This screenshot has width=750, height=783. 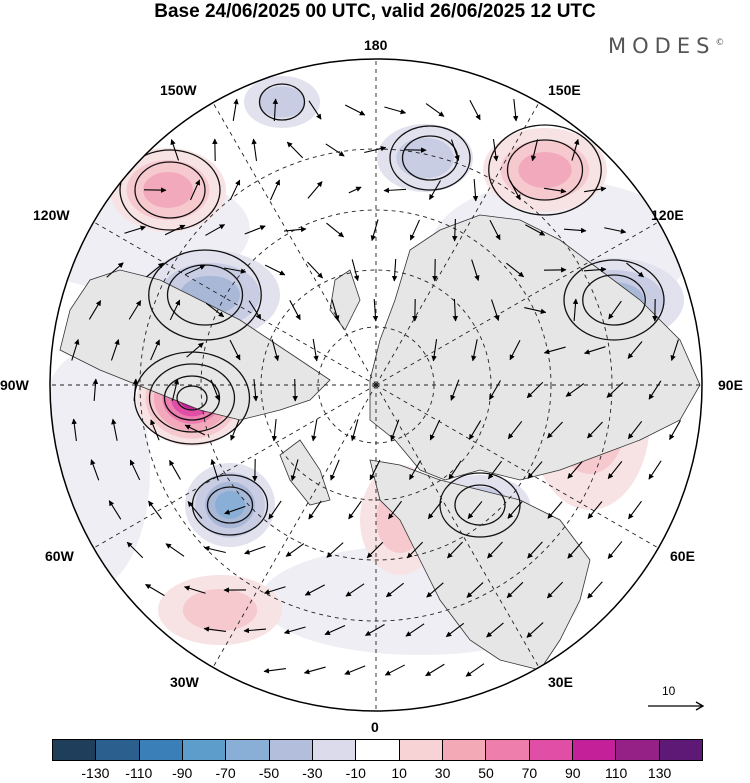 What do you see at coordinates (376, 45) in the screenshot?
I see `label-180: 180` at bounding box center [376, 45].